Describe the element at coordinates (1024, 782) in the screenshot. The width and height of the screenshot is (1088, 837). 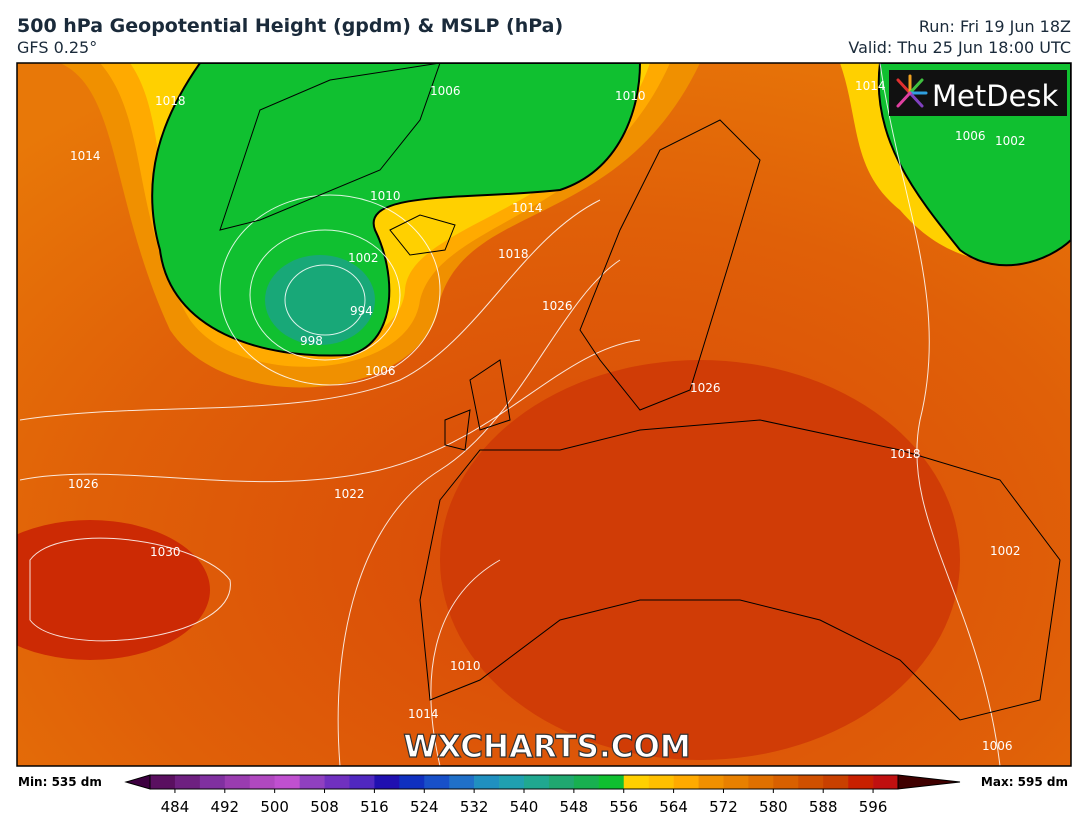
I see `colorbar-max: Max: 595 dm` at that location.